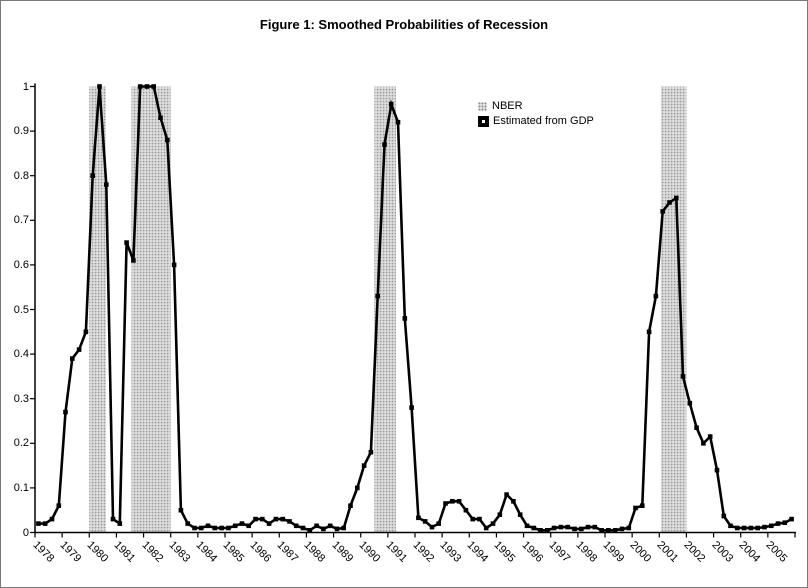 Image resolution: width=808 pixels, height=588 pixels. I want to click on y-tick-label: 1, so click(25, 86).